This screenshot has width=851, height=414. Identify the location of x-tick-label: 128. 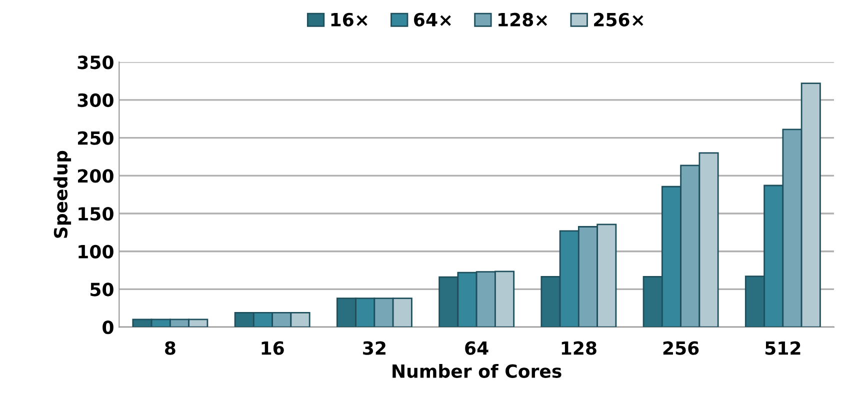
(579, 348).